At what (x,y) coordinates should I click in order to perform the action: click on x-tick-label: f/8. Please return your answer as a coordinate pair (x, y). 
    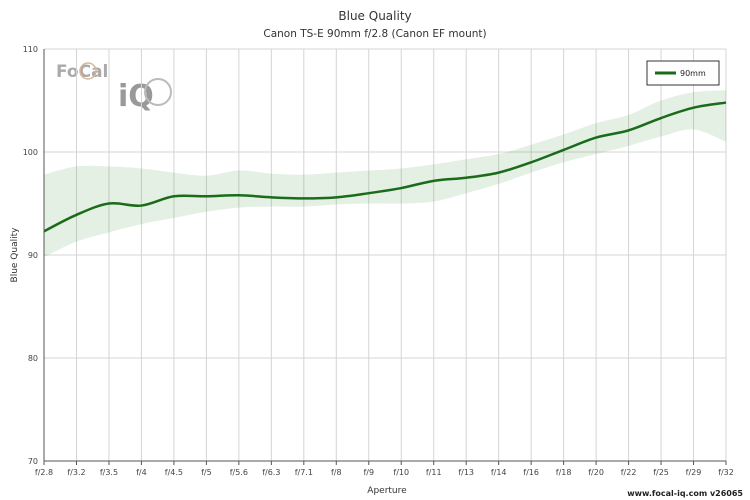
    Looking at the image, I should click on (336, 472).